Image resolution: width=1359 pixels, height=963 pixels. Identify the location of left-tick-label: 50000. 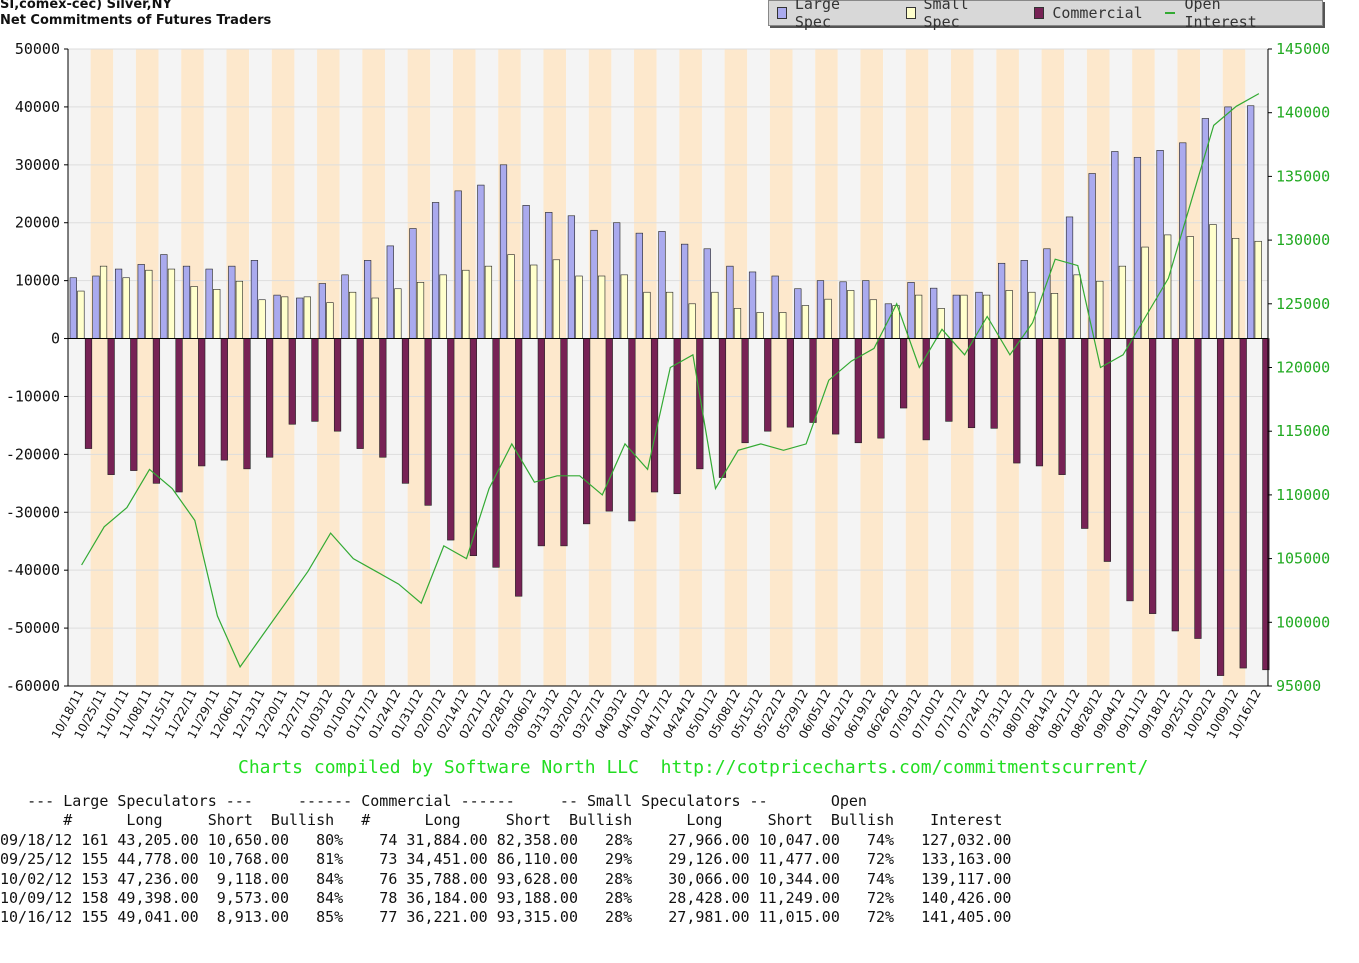
(37, 49).